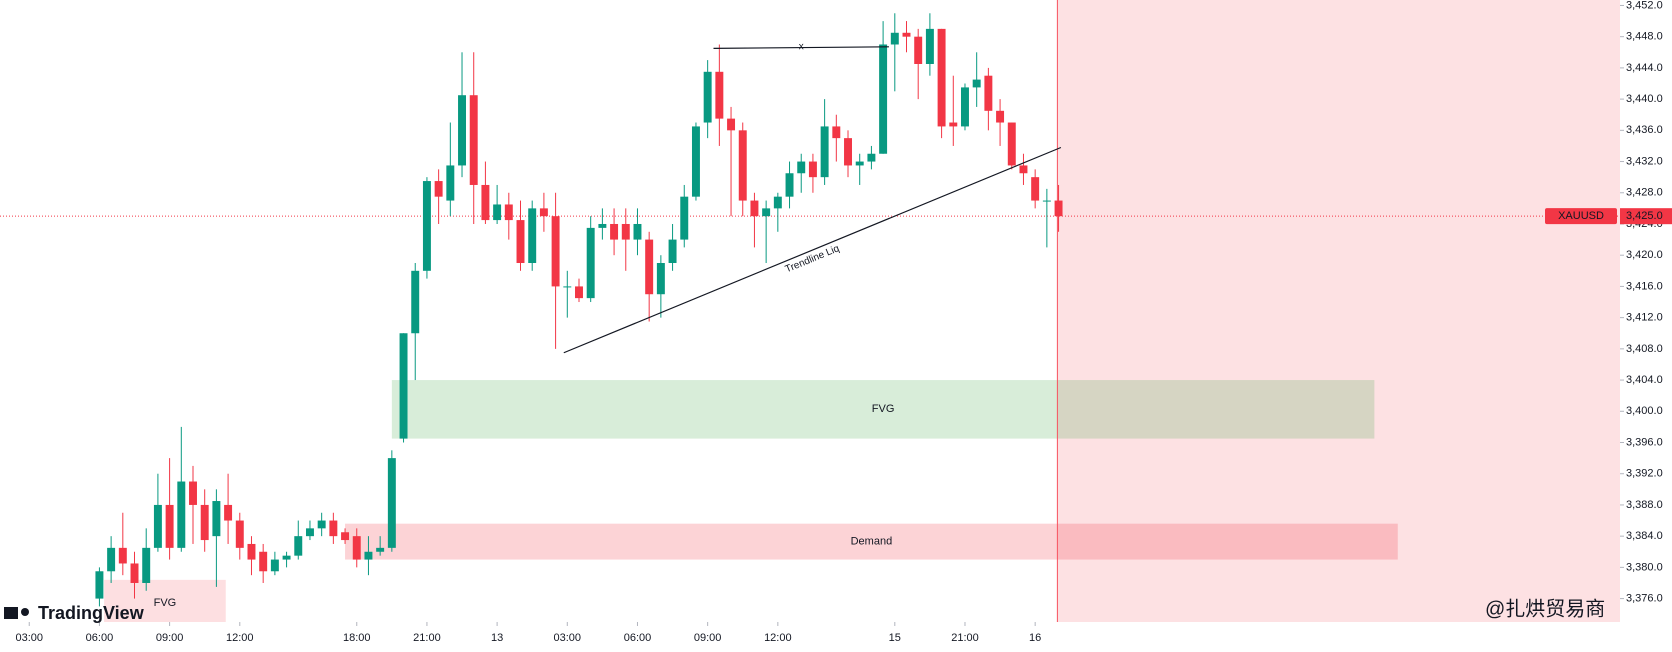 The height and width of the screenshot is (652, 1672). Describe the element at coordinates (497, 638) in the screenshot. I see `x-tick-label: 13` at that location.